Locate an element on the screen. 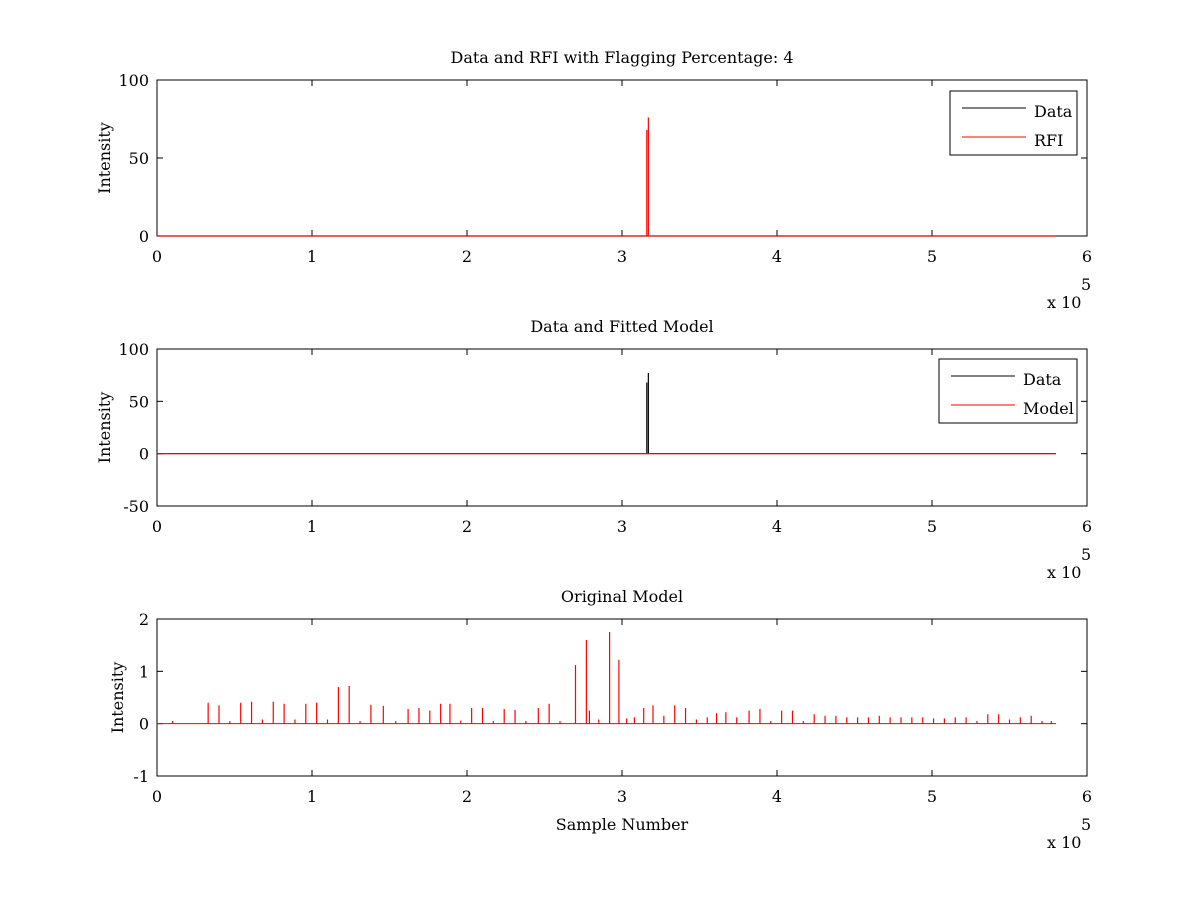 The height and width of the screenshot is (900, 1200). y-tick-label: -1 is located at coordinates (141, 776).